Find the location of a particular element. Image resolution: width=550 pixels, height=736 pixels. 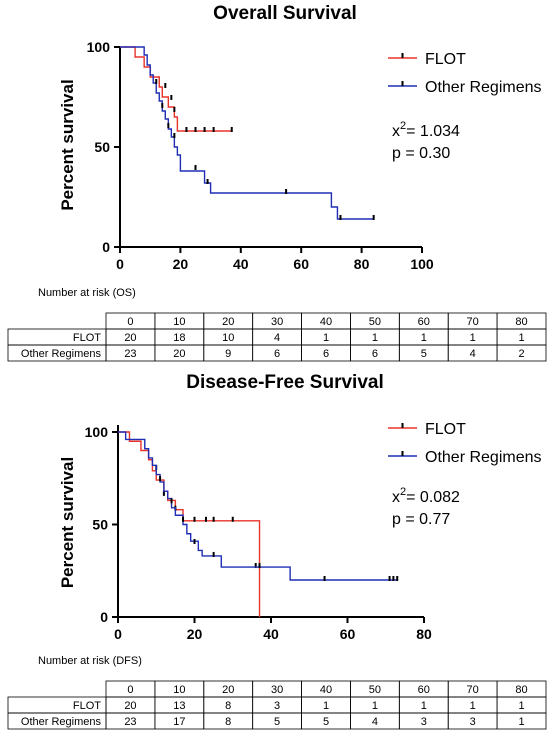

chi-square-stat: x2= 0.082 is located at coordinates (426, 496).